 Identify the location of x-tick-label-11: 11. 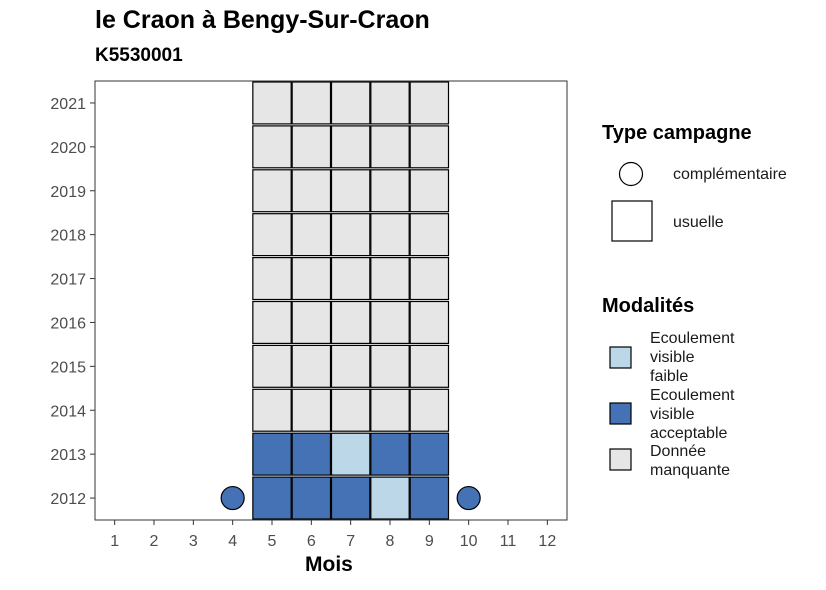
(508, 541).